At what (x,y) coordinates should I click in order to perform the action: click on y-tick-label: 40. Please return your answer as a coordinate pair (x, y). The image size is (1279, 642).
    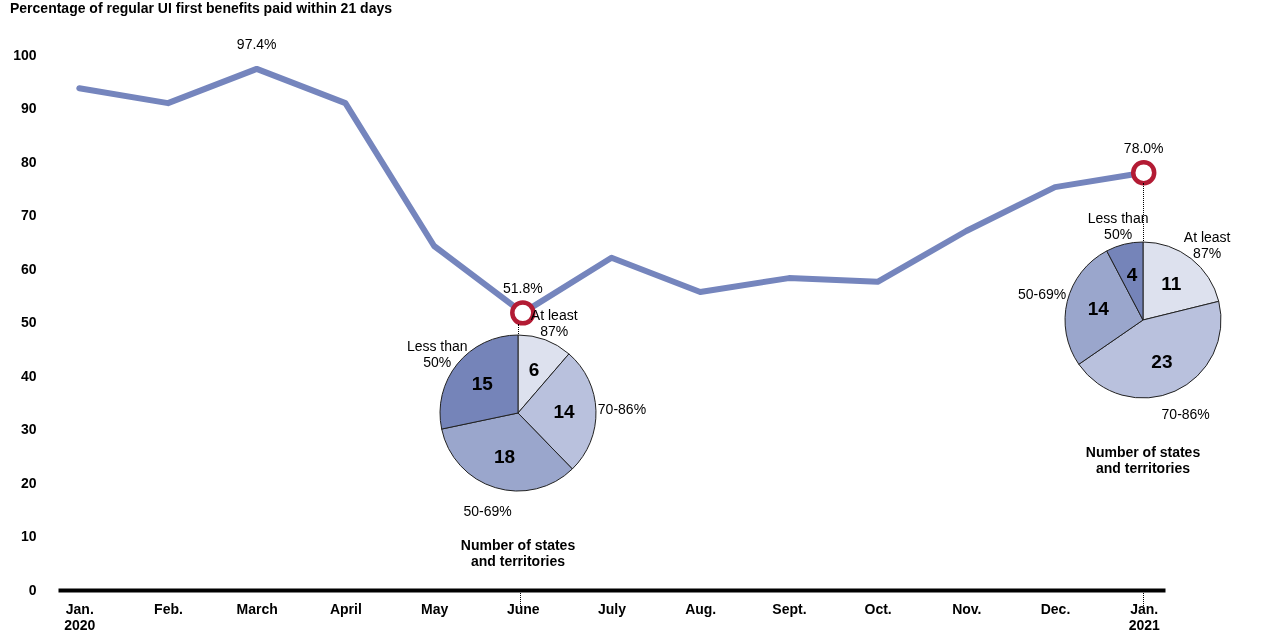
    Looking at the image, I should click on (28, 375).